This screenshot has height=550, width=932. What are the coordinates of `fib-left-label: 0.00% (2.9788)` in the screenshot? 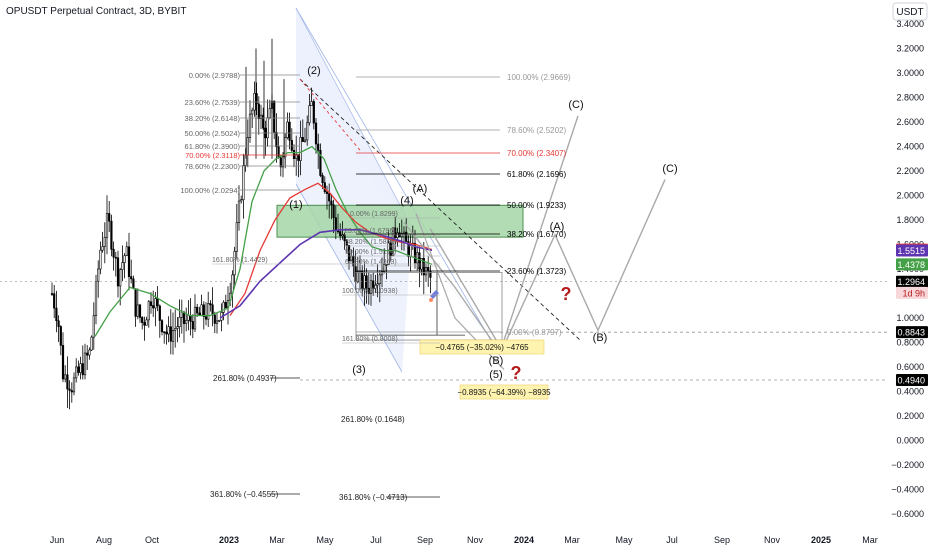 It's located at (215, 75).